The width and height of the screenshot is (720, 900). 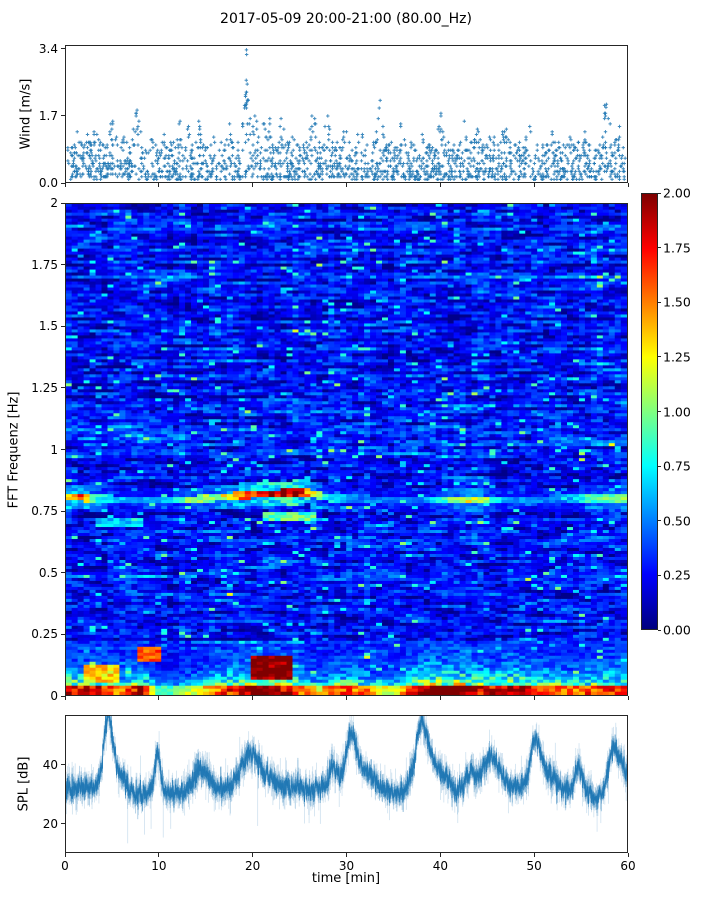 I want to click on spl-line-panel, so click(x=346, y=784).